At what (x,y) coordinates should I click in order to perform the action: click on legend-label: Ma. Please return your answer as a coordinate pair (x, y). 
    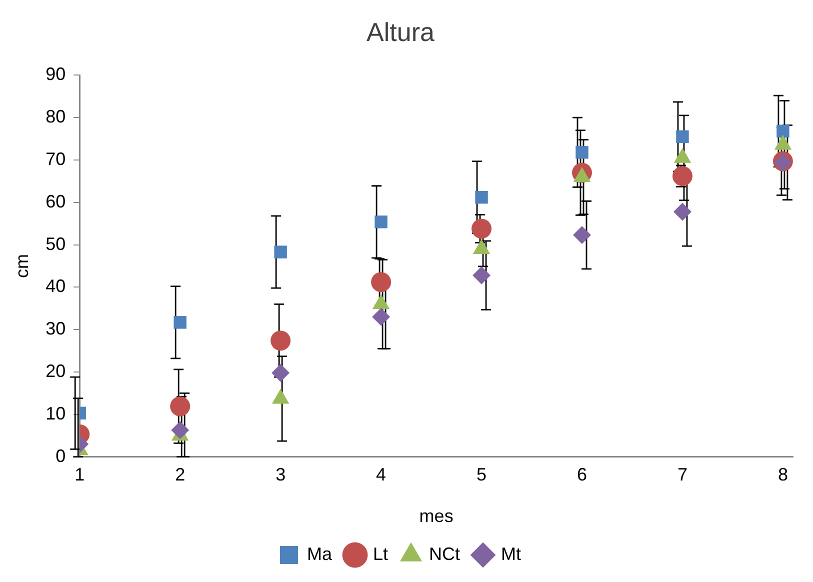
    Looking at the image, I should click on (319, 554).